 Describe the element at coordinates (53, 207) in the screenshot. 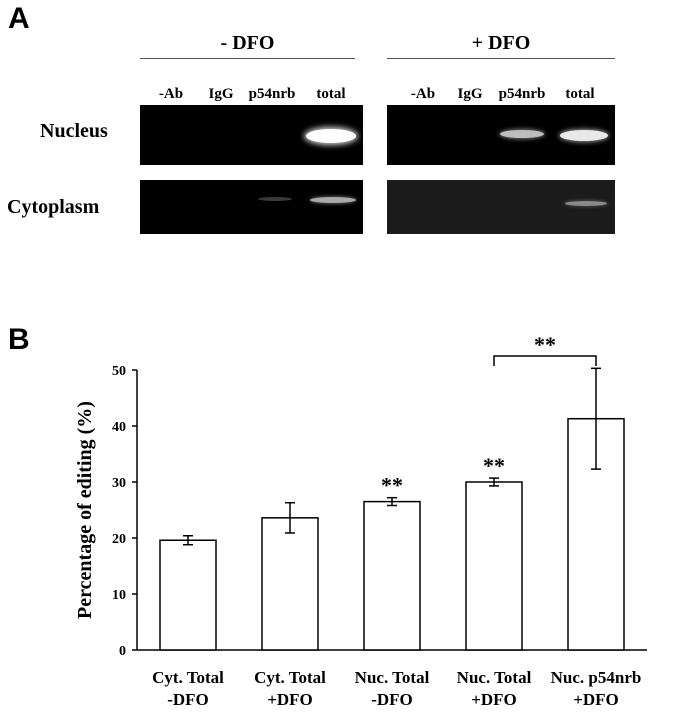

I see `row-label-cytoplasm: Cytoplasm` at that location.